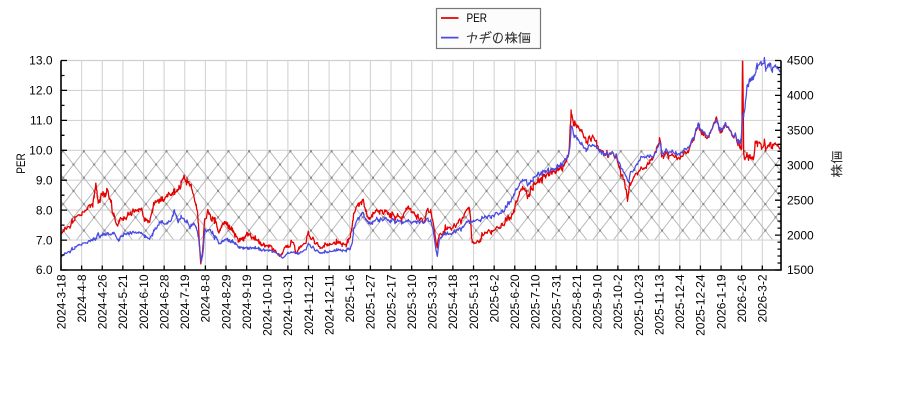 The image size is (900, 400). Describe the element at coordinates (44, 180) in the screenshot. I see `svg-text: 9.0` at that location.